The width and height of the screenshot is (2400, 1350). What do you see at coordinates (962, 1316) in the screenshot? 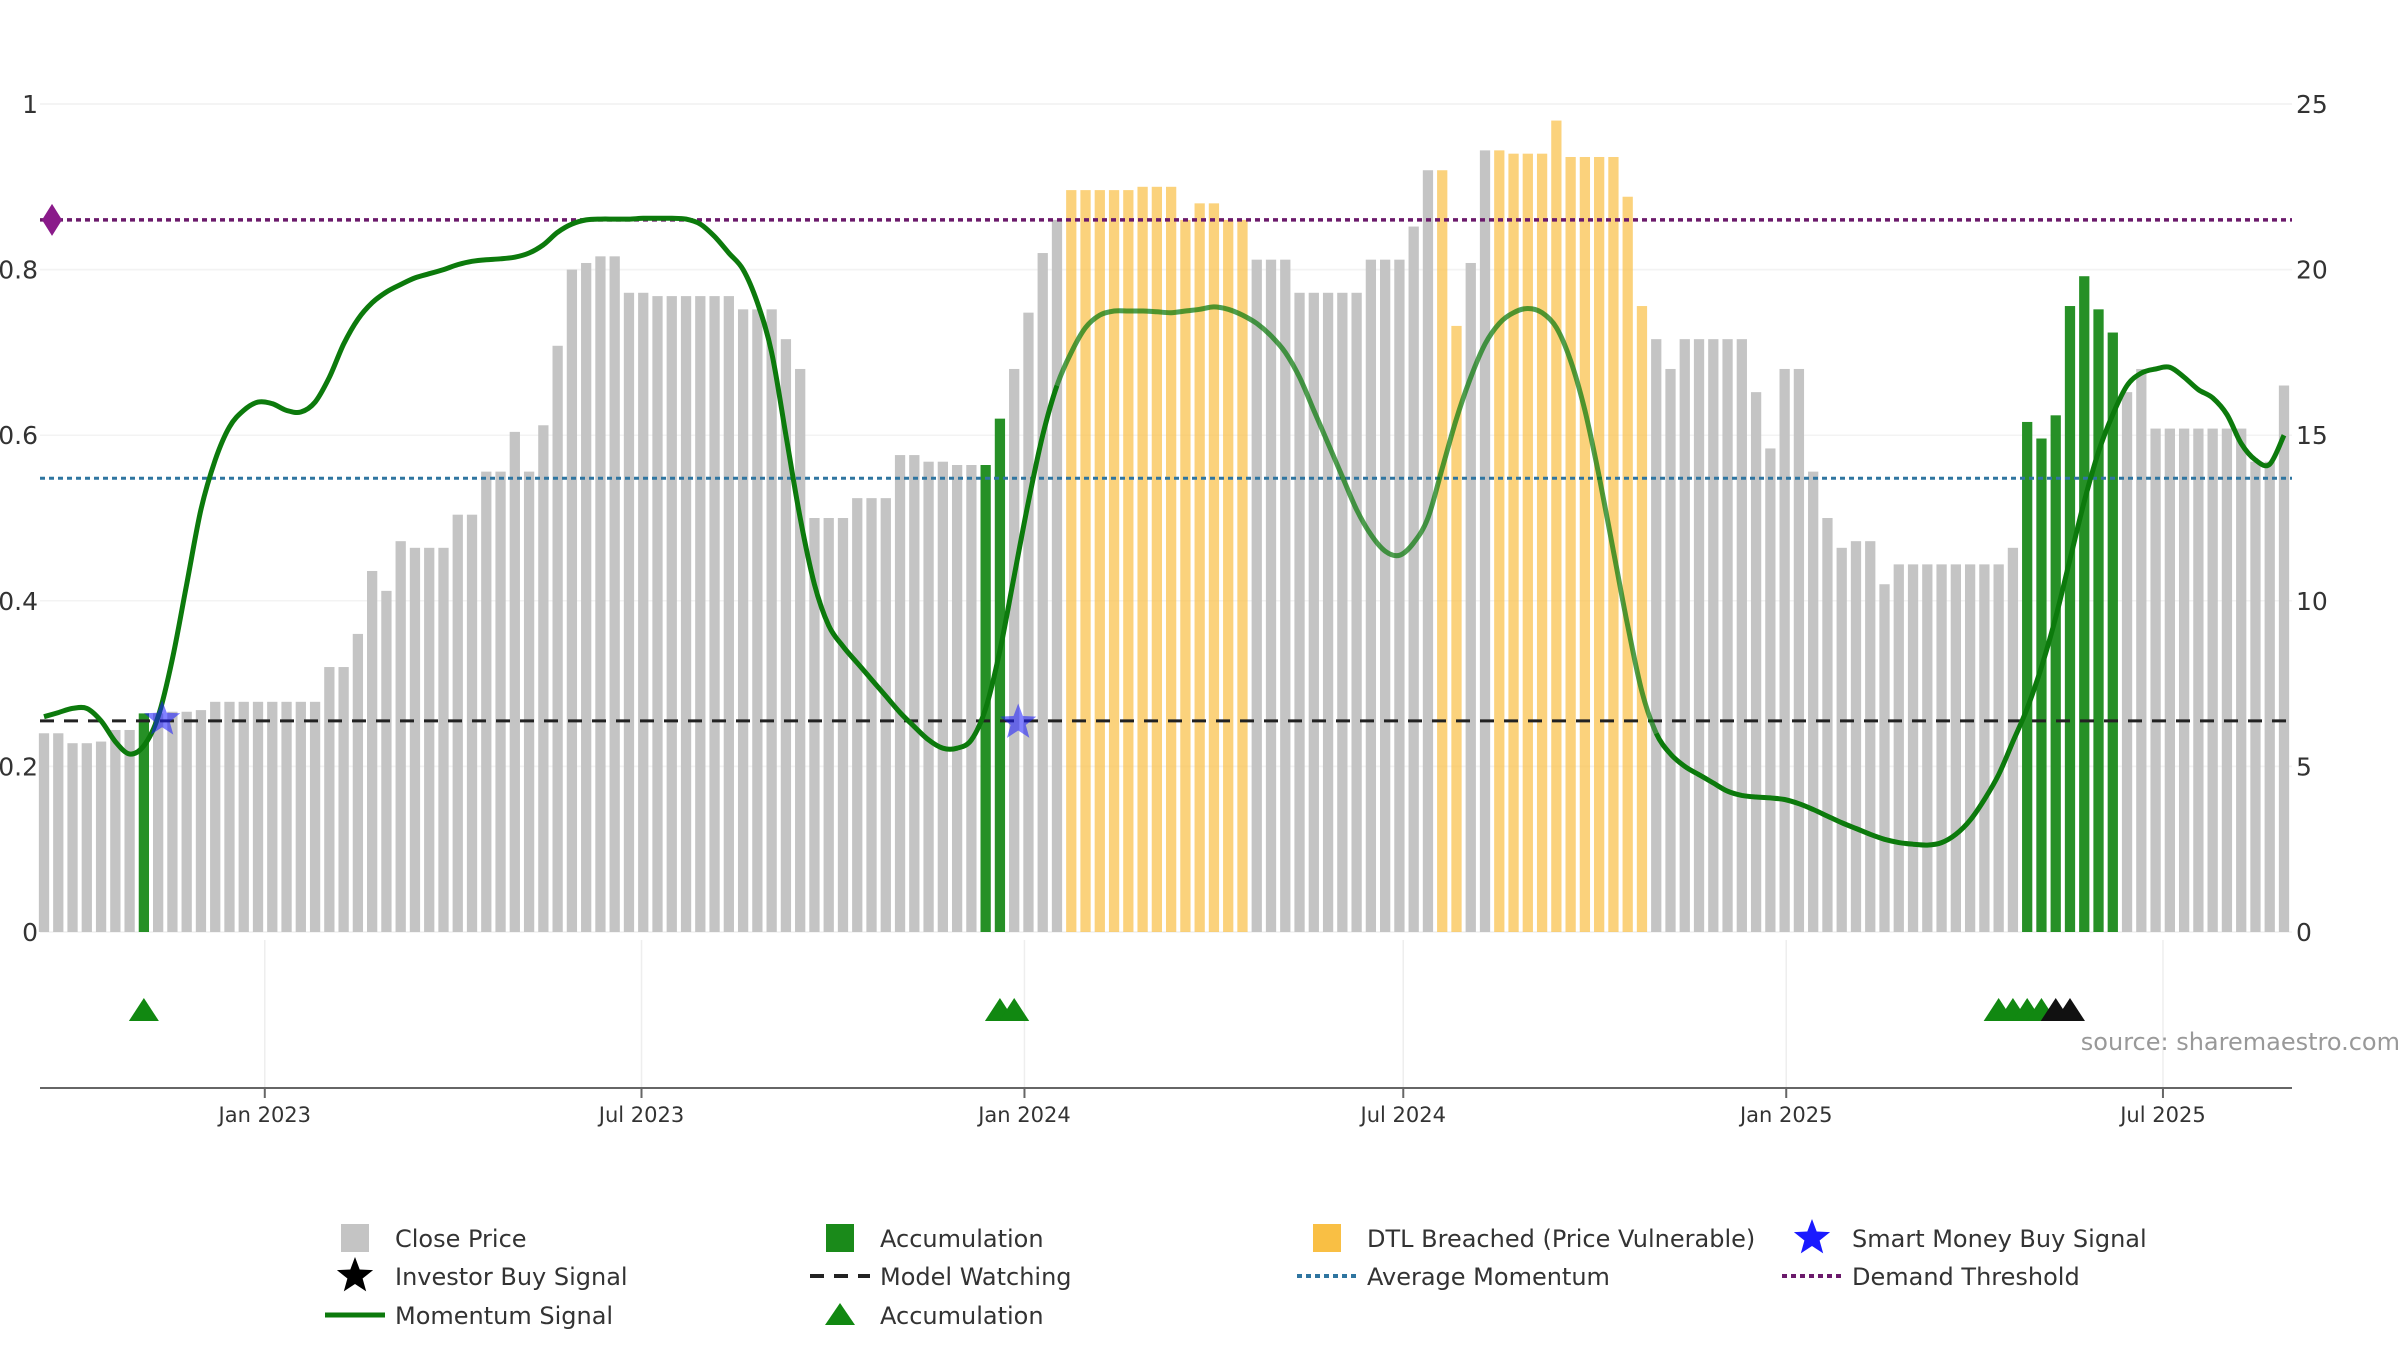
I see `legend-label: Accumulation` at bounding box center [962, 1316].